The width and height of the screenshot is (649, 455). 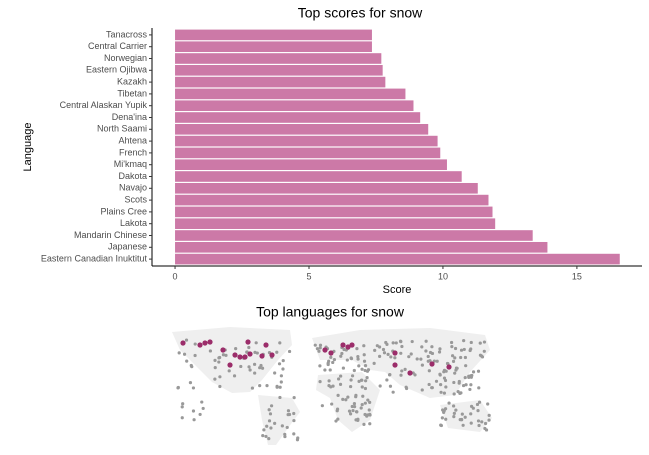 What do you see at coordinates (577, 276) in the screenshot?
I see `x-tick-label: 15` at bounding box center [577, 276].